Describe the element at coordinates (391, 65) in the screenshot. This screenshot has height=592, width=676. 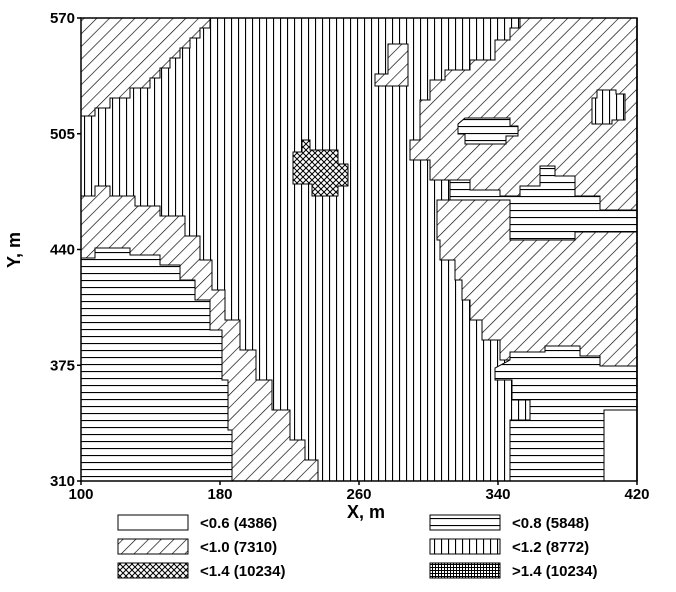
I see `region-diagonal-small` at that location.